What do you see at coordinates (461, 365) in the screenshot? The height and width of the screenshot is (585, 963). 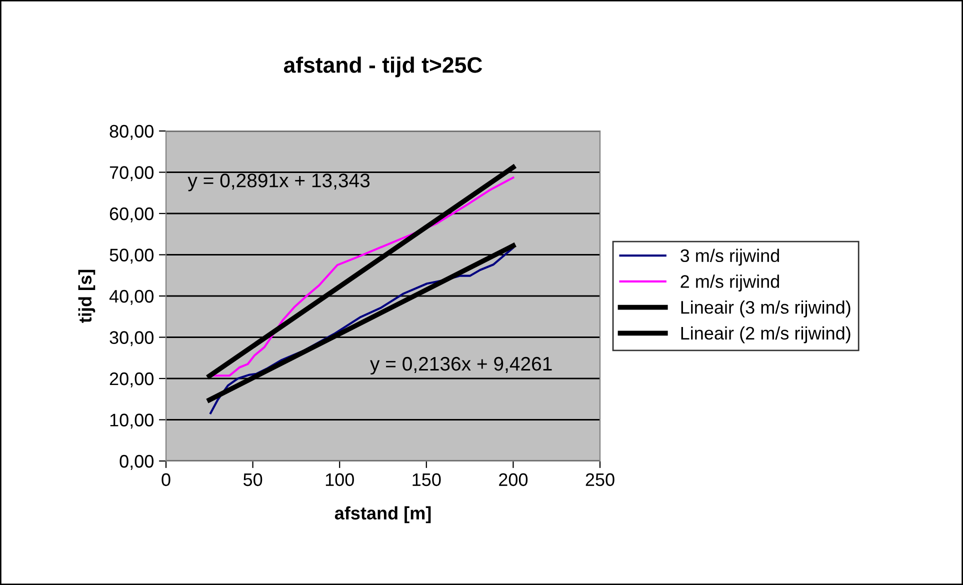 I see `annotation: y = 0,2136x + 9,4261` at bounding box center [461, 365].